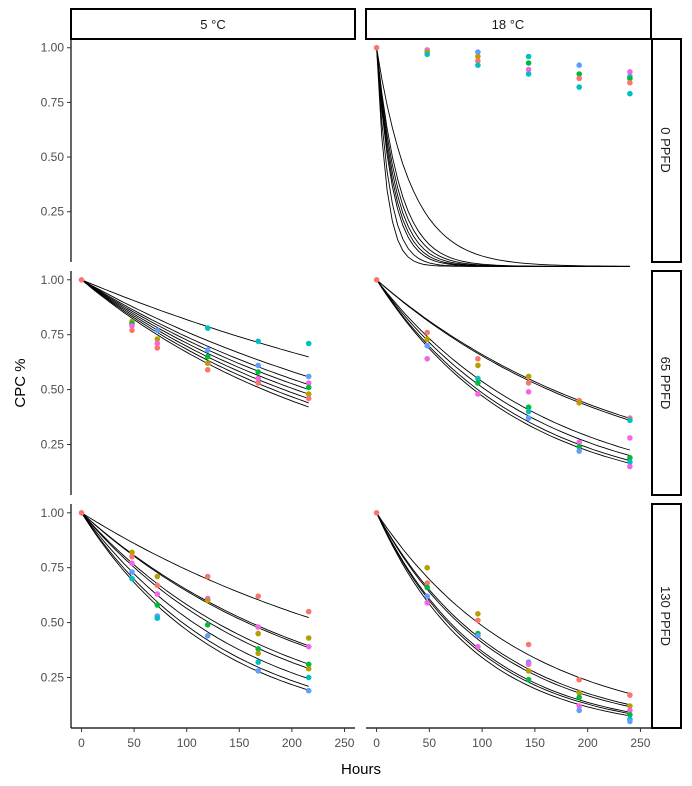 The width and height of the screenshot is (692, 786). I want to click on row-strip-65ppfd, so click(666, 383).